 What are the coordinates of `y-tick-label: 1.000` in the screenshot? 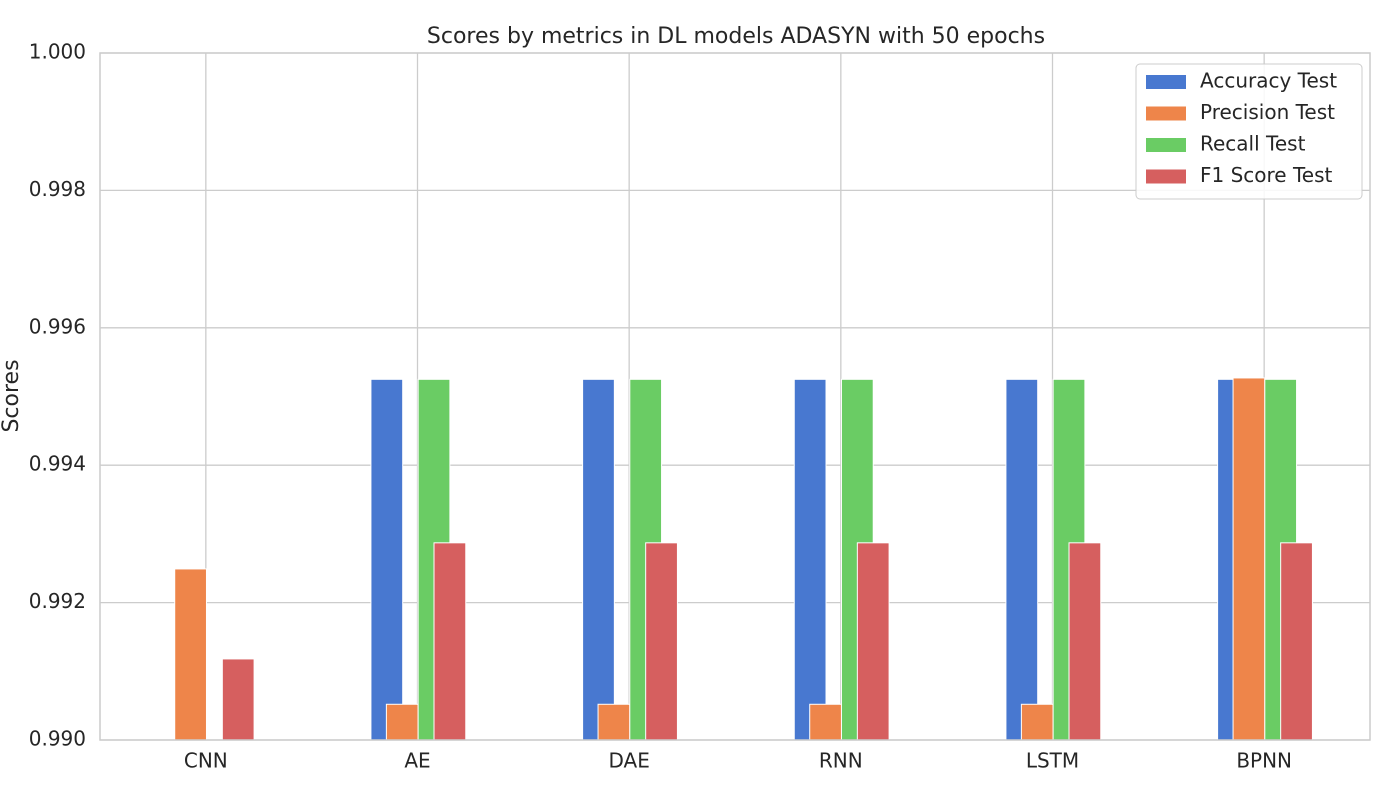 It's located at (57, 52).